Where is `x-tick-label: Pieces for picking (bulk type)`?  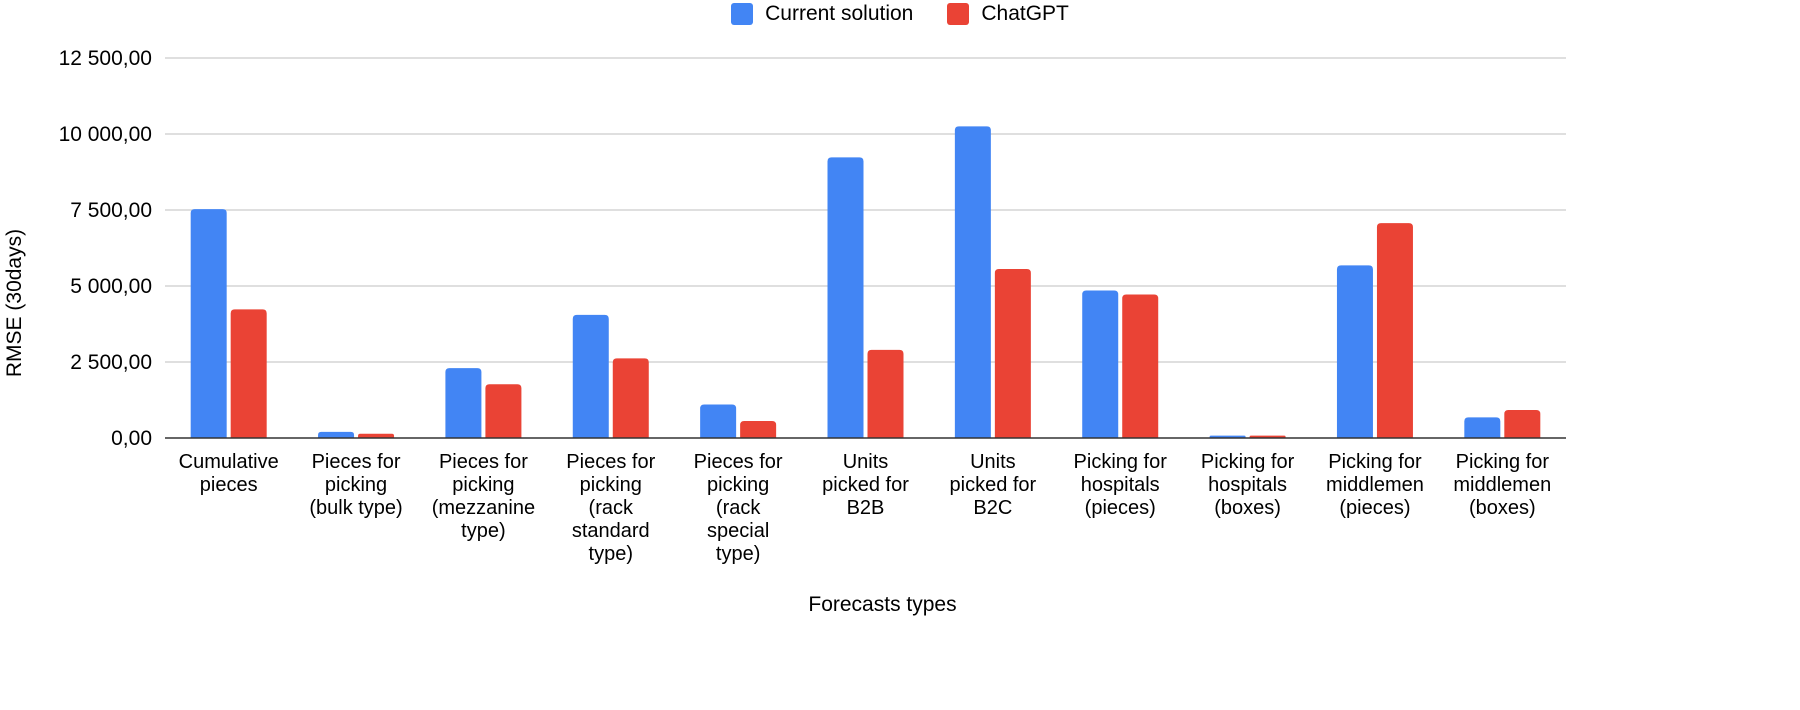
x-tick-label: Pieces for picking (bulk type) is located at coordinates (355, 485).